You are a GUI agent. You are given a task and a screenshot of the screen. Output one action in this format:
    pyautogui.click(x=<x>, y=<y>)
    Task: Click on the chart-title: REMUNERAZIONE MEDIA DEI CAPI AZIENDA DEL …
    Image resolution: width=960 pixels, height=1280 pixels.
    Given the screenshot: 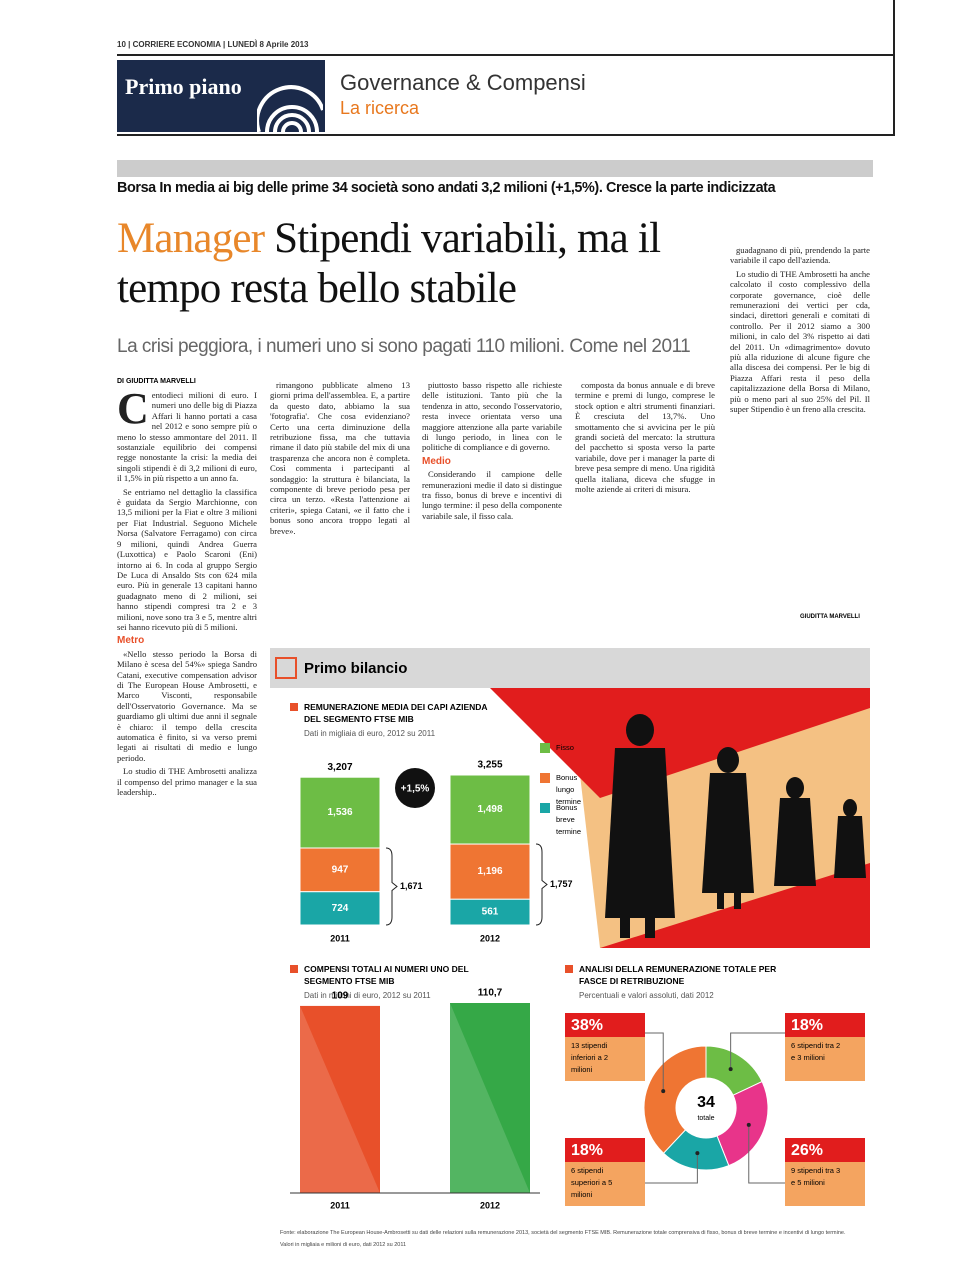 What is the action you would take?
    pyautogui.click(x=396, y=713)
    